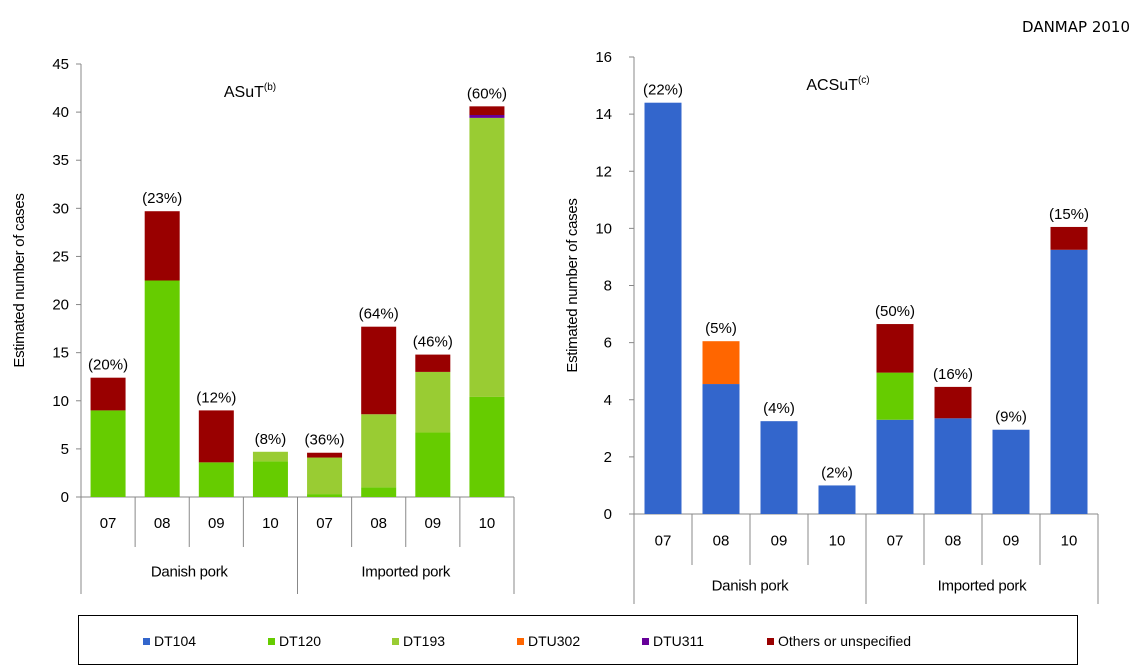 The height and width of the screenshot is (669, 1144). I want to click on chart2-data-label-3: (2%), so click(837, 472).